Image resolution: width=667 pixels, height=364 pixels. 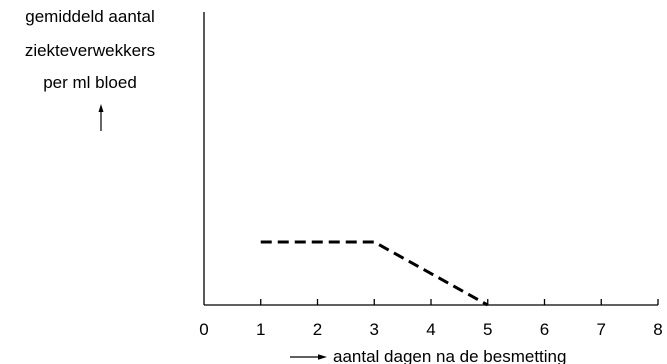 I want to click on x-tick-label-4: 4, so click(x=430, y=329).